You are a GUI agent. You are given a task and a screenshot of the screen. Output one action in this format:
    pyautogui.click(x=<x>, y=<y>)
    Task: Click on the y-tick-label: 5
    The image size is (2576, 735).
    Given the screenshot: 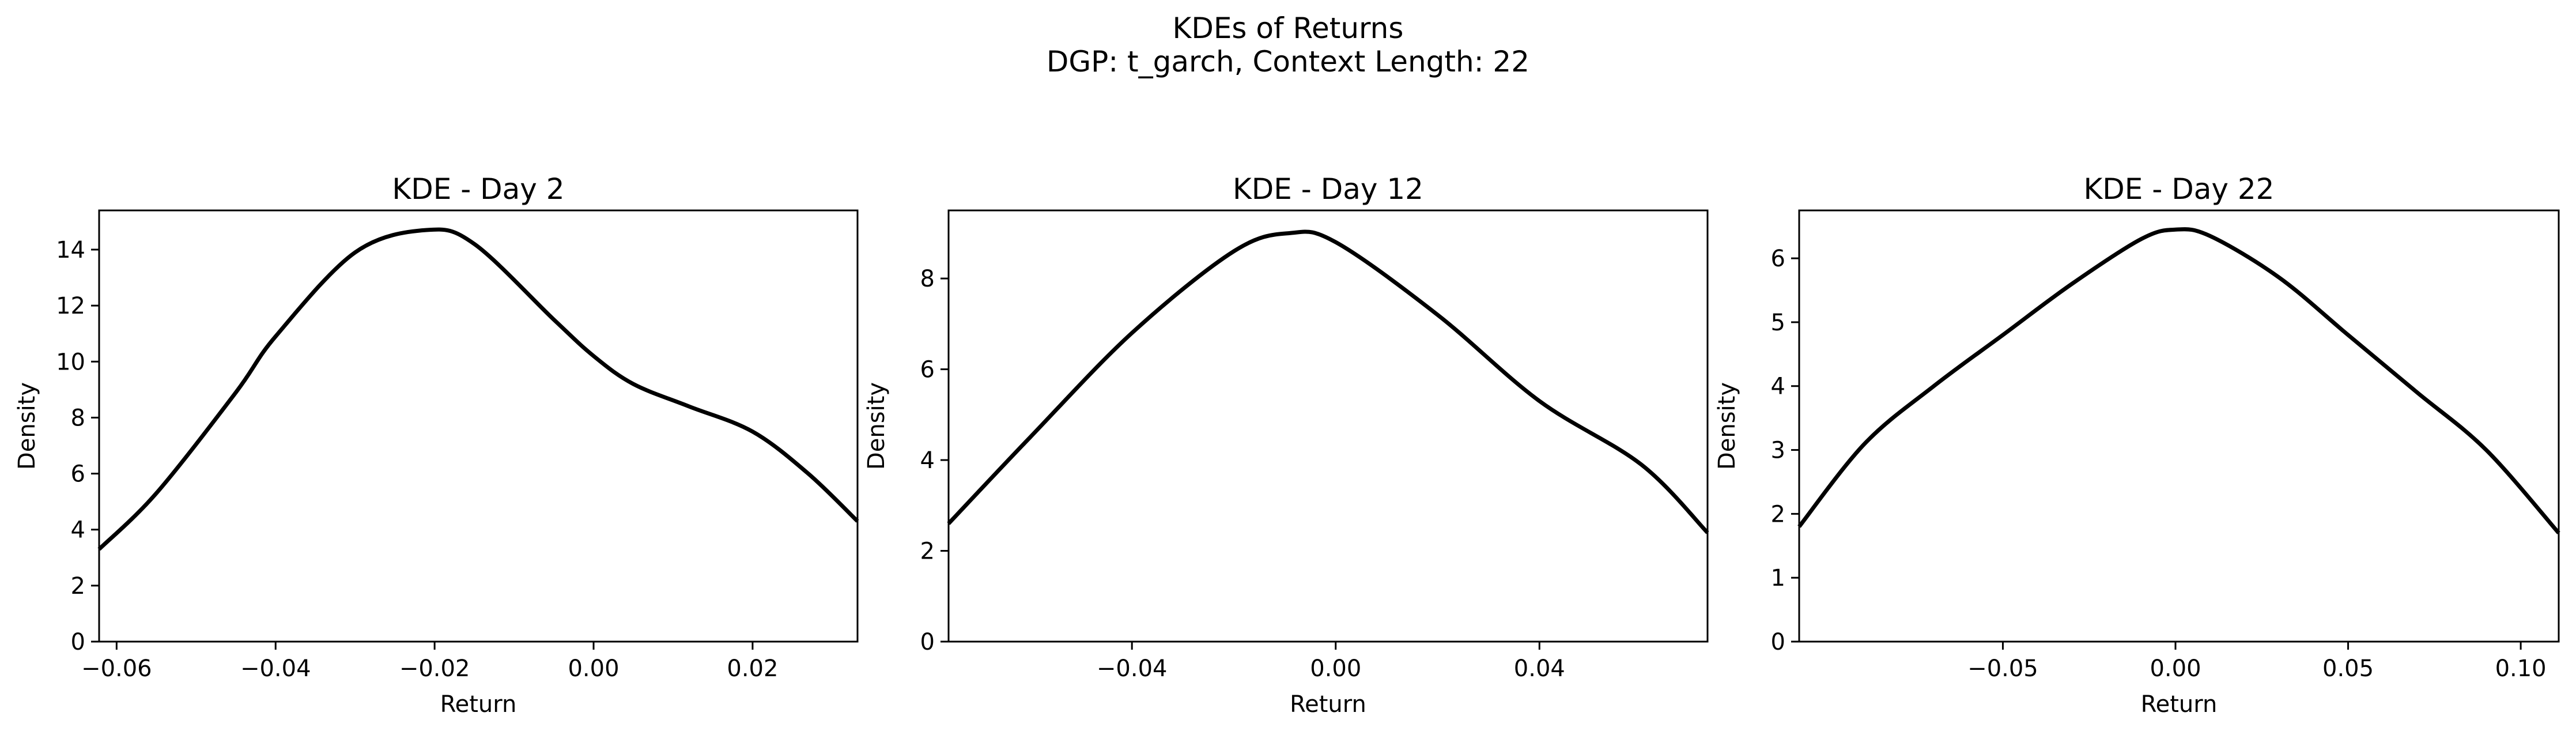 What is the action you would take?
    pyautogui.click(x=1778, y=323)
    